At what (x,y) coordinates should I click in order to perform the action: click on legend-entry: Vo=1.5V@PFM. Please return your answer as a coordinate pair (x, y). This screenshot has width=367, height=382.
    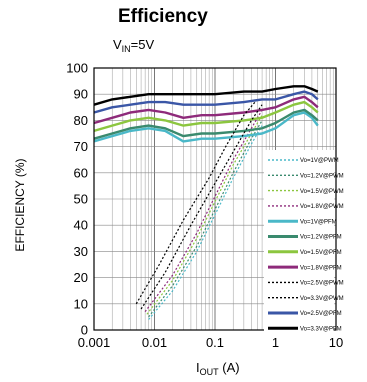
    Looking at the image, I should click on (321, 253).